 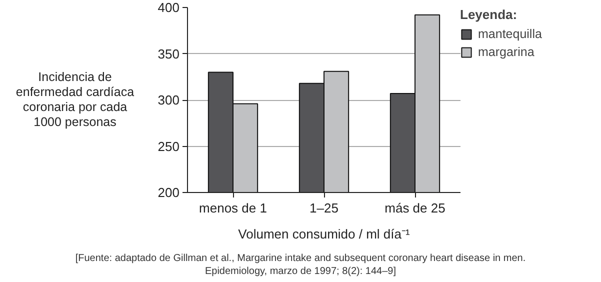 What do you see at coordinates (489, 14) in the screenshot?
I see `legend-title: Leyenda:` at bounding box center [489, 14].